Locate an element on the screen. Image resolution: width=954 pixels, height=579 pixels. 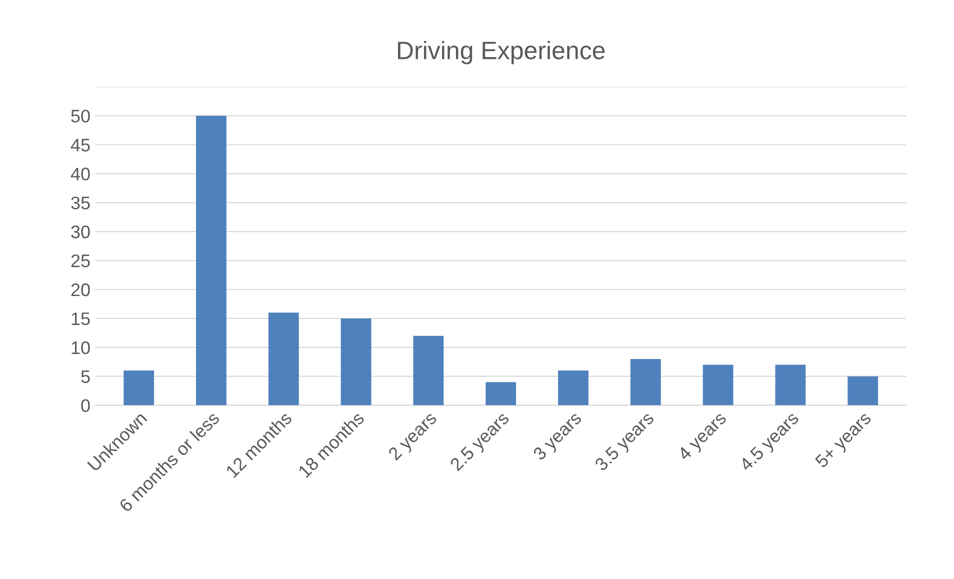
y-tick-label: 0 is located at coordinates (85, 405).